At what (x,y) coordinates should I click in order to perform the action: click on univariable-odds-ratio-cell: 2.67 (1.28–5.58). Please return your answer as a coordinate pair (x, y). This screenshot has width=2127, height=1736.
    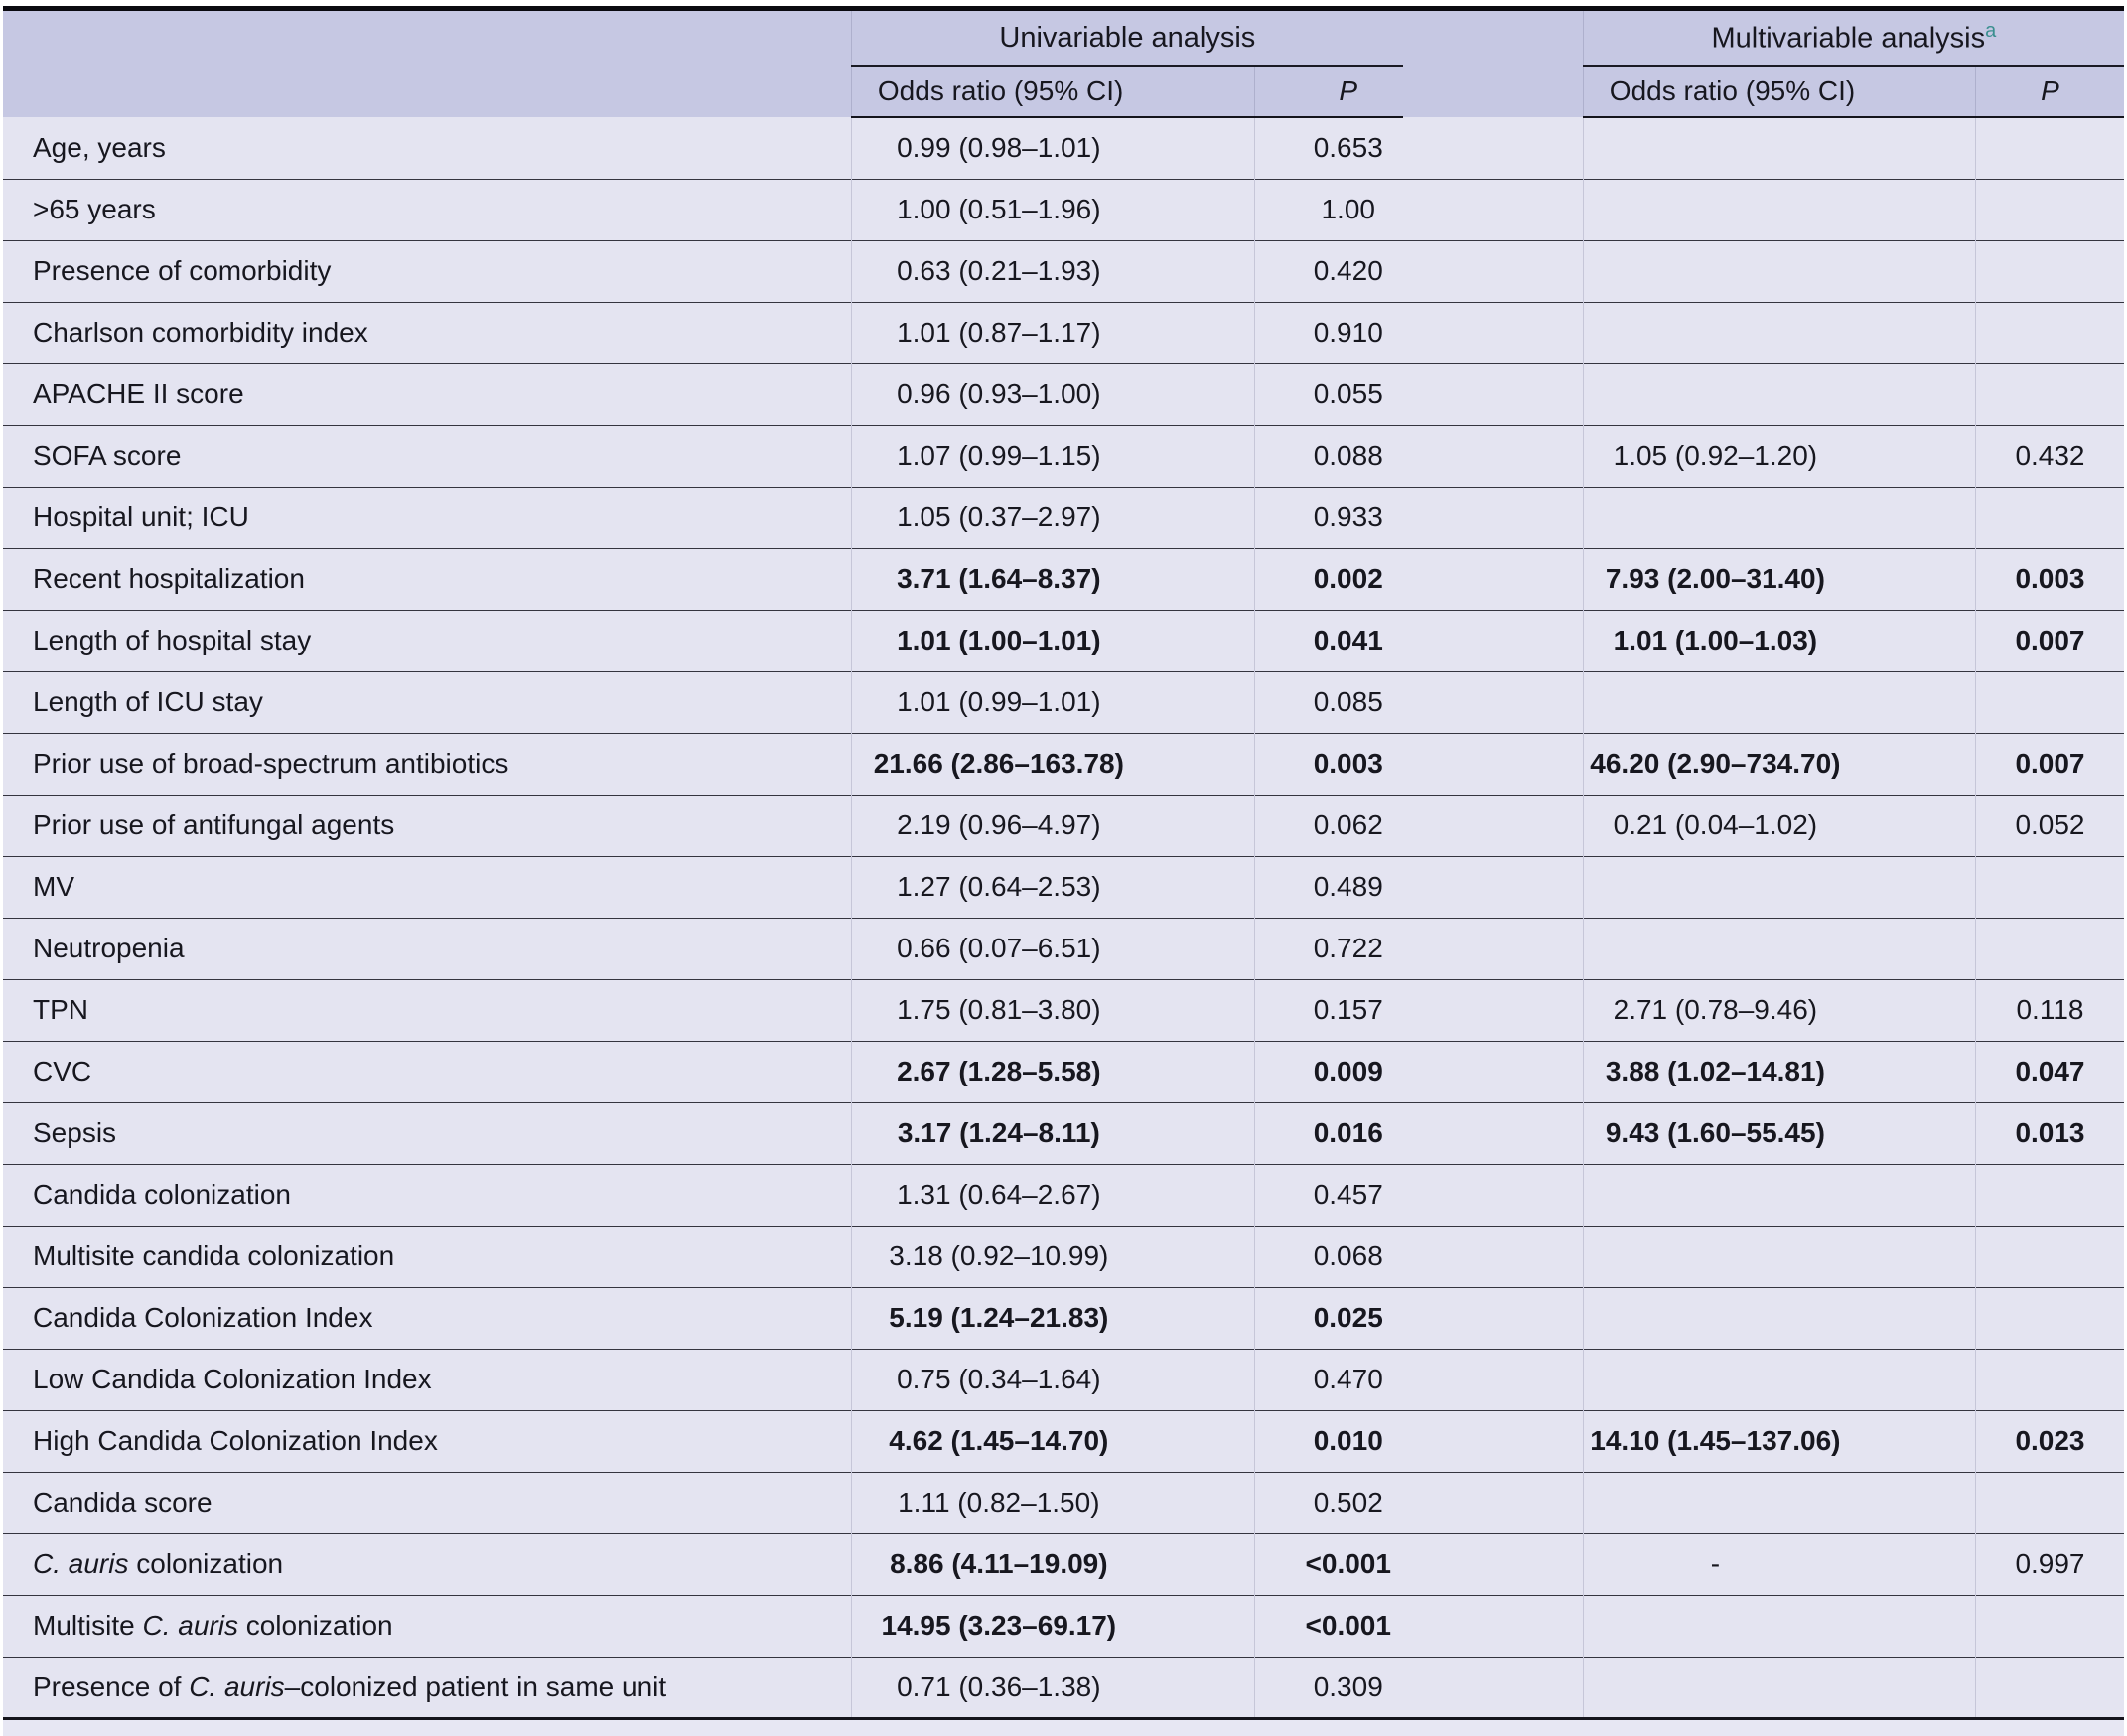
    Looking at the image, I should click on (1052, 1071).